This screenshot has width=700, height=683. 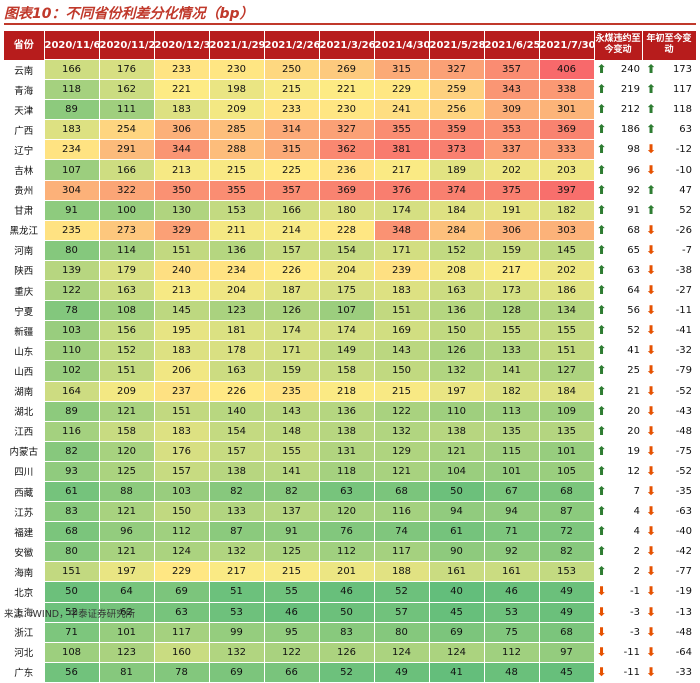 What do you see at coordinates (291, 110) in the screenshot?
I see `spread-value-cell: 233` at bounding box center [291, 110].